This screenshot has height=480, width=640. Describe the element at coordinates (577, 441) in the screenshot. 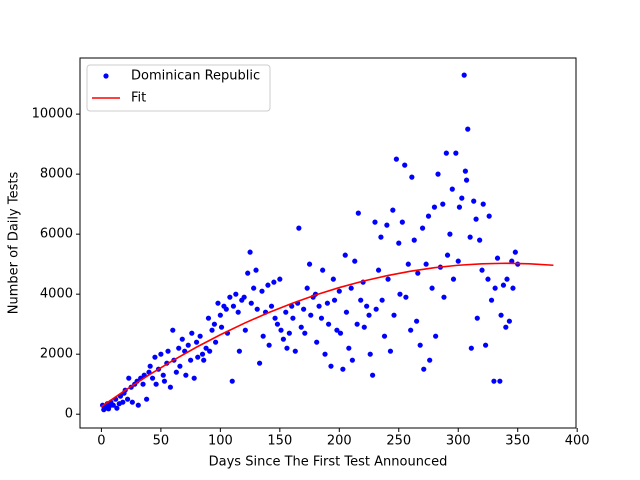

I see `x-tick-label: 400` at that location.